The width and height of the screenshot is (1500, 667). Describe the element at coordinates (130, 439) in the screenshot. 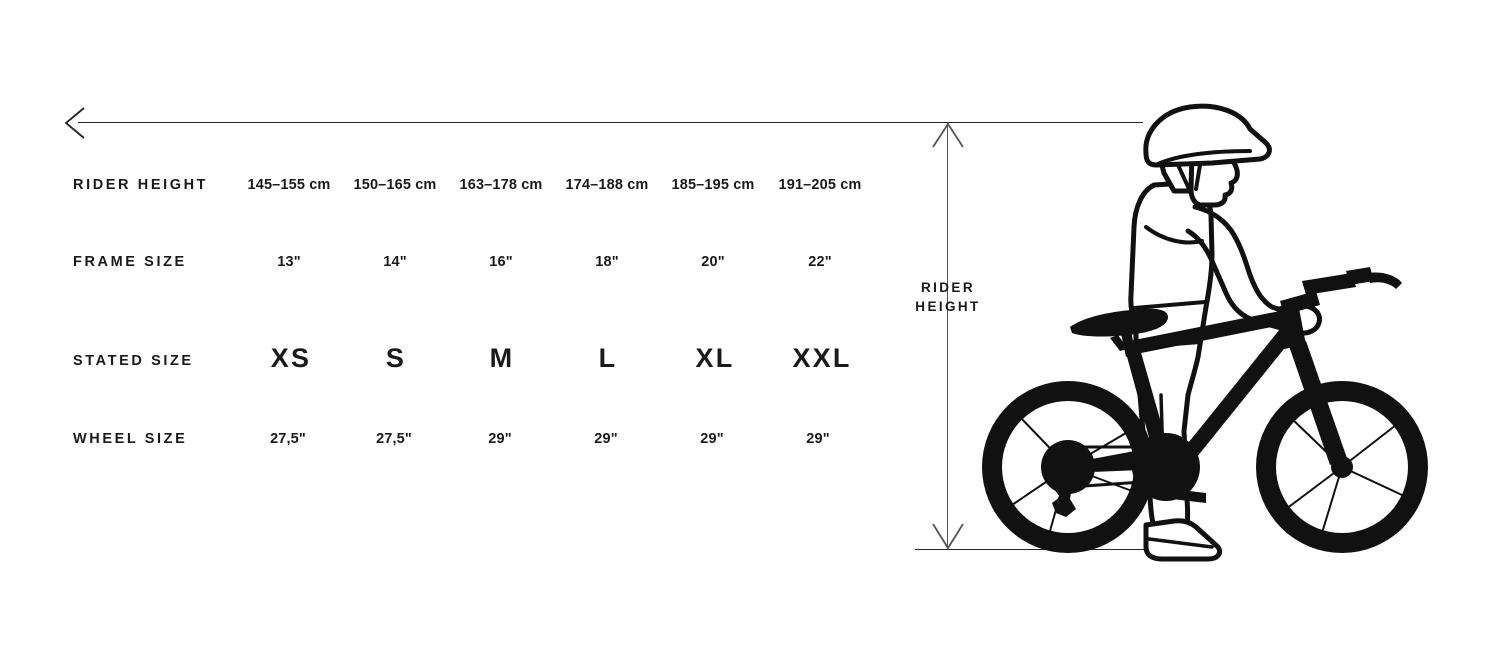

I see `row-label-wheel-size: WHEEL SIZE` at that location.